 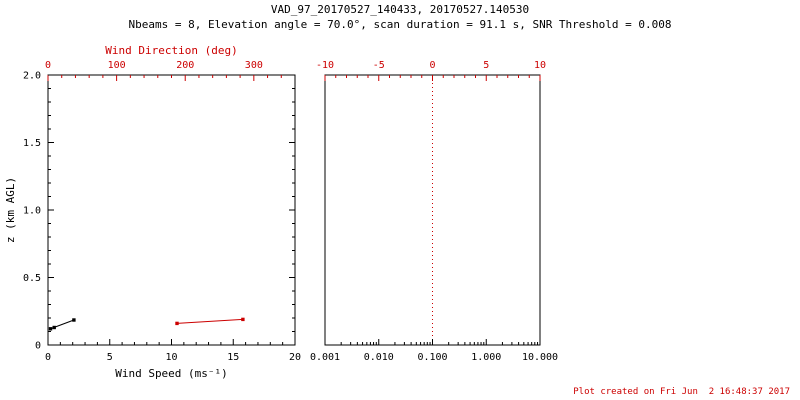 I want to click on series-wind-direction, so click(x=210, y=321).